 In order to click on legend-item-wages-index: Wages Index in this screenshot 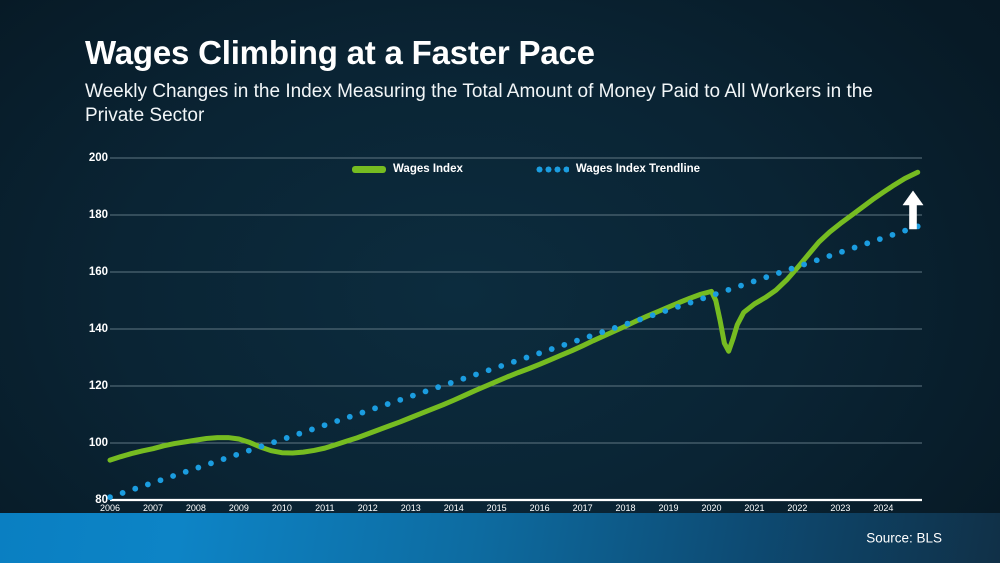, I will do `click(407, 169)`.